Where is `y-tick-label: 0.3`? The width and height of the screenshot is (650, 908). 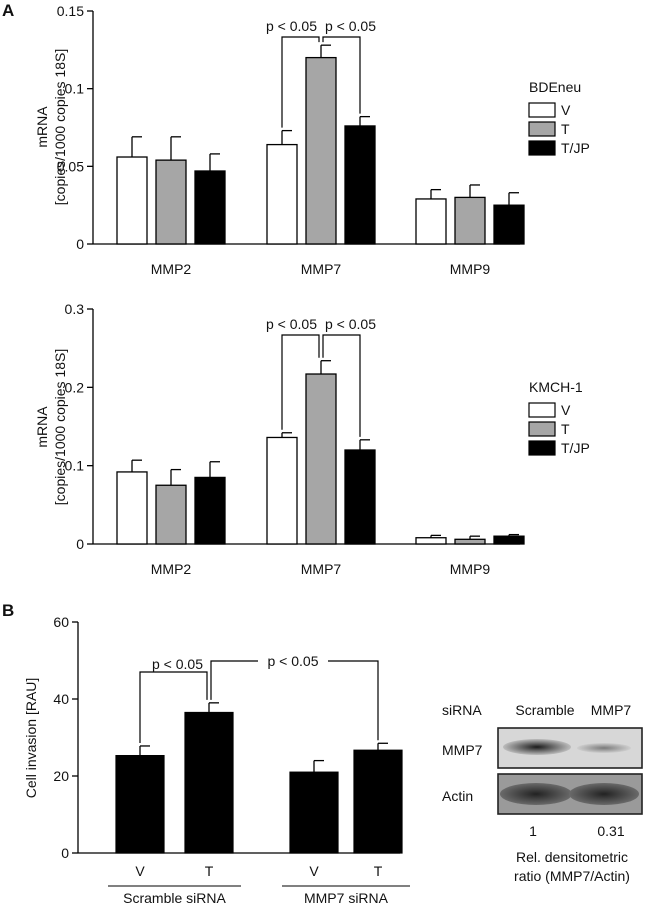
y-tick-label: 0.3 is located at coordinates (75, 309).